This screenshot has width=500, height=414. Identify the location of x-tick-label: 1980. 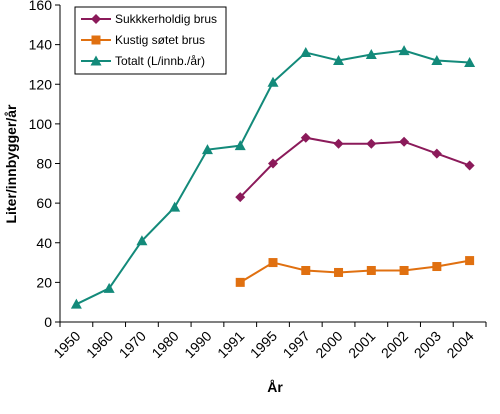
(164, 344).